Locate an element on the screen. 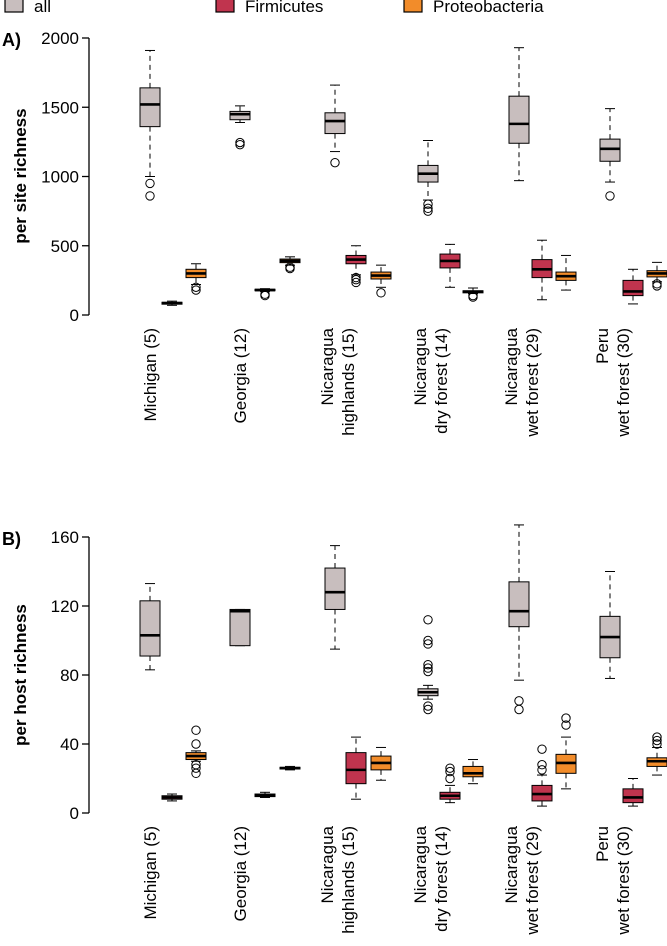 Image resolution: width=667 pixels, height=946 pixels. y-axis-title: per host richness is located at coordinates (20, 675).